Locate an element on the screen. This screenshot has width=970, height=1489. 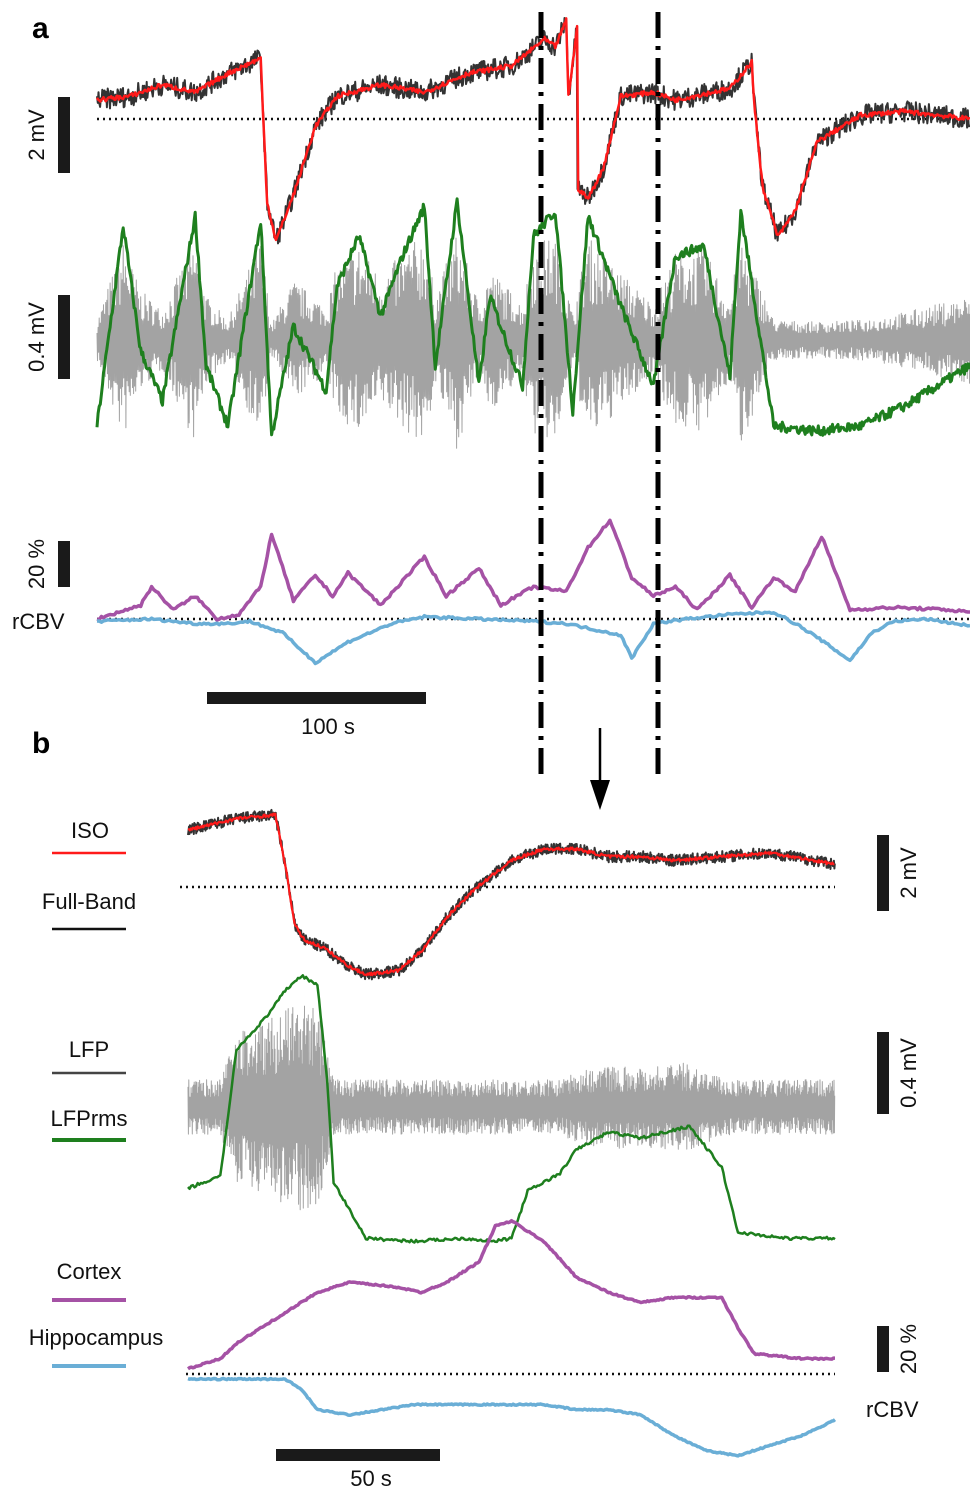
a-iso-line is located at coordinates (532, 129).